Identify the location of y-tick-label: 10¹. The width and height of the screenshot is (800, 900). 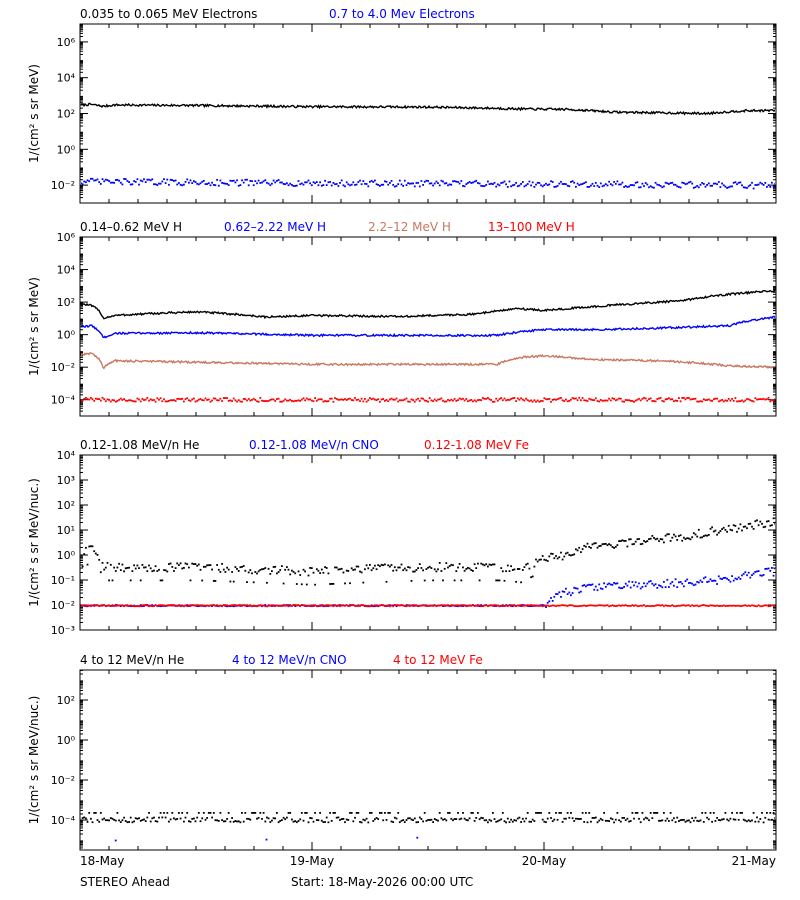
(66, 530).